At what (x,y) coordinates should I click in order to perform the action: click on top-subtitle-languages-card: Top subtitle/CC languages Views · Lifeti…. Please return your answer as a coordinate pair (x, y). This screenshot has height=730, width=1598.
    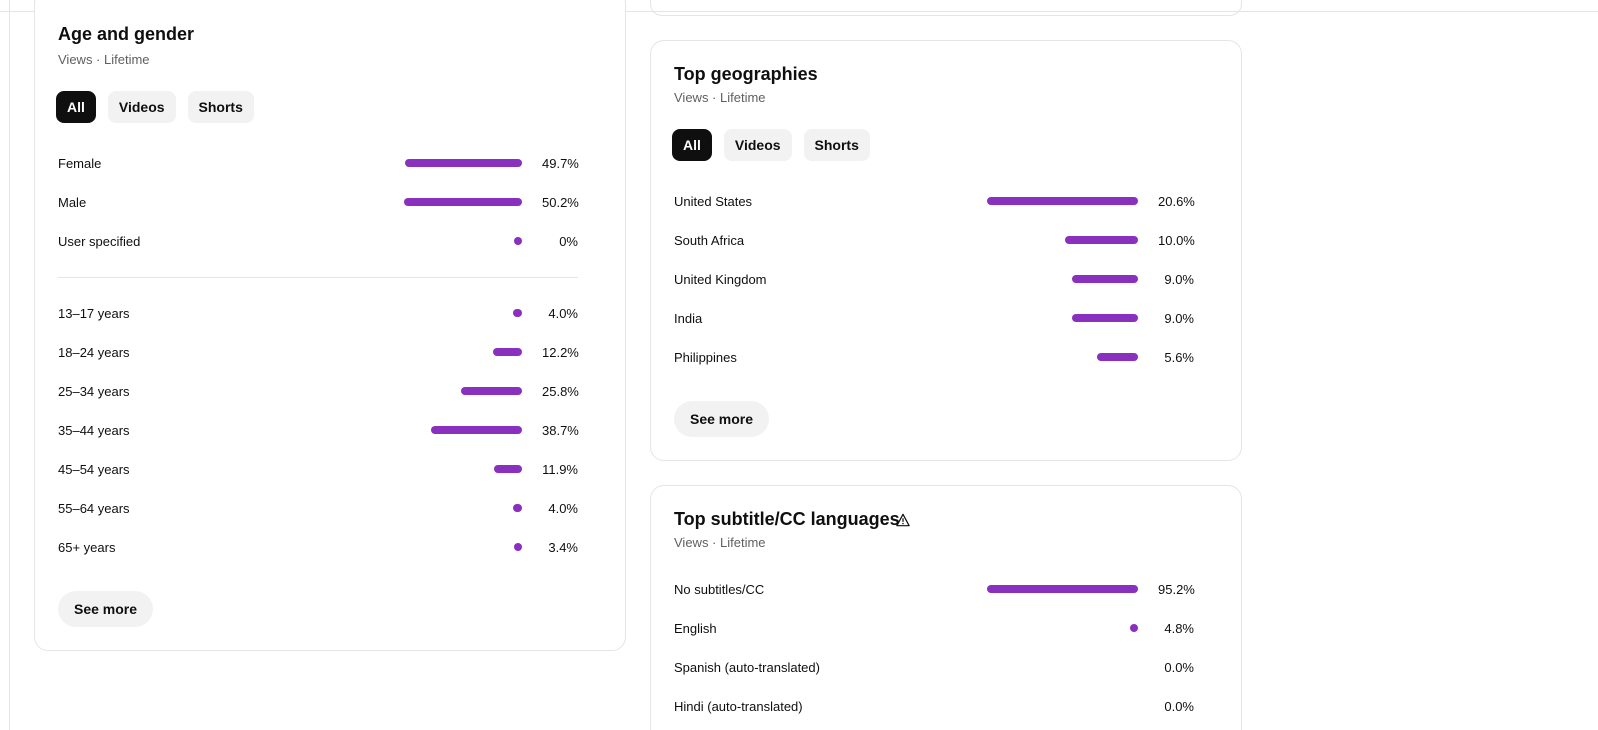
    Looking at the image, I should click on (946, 607).